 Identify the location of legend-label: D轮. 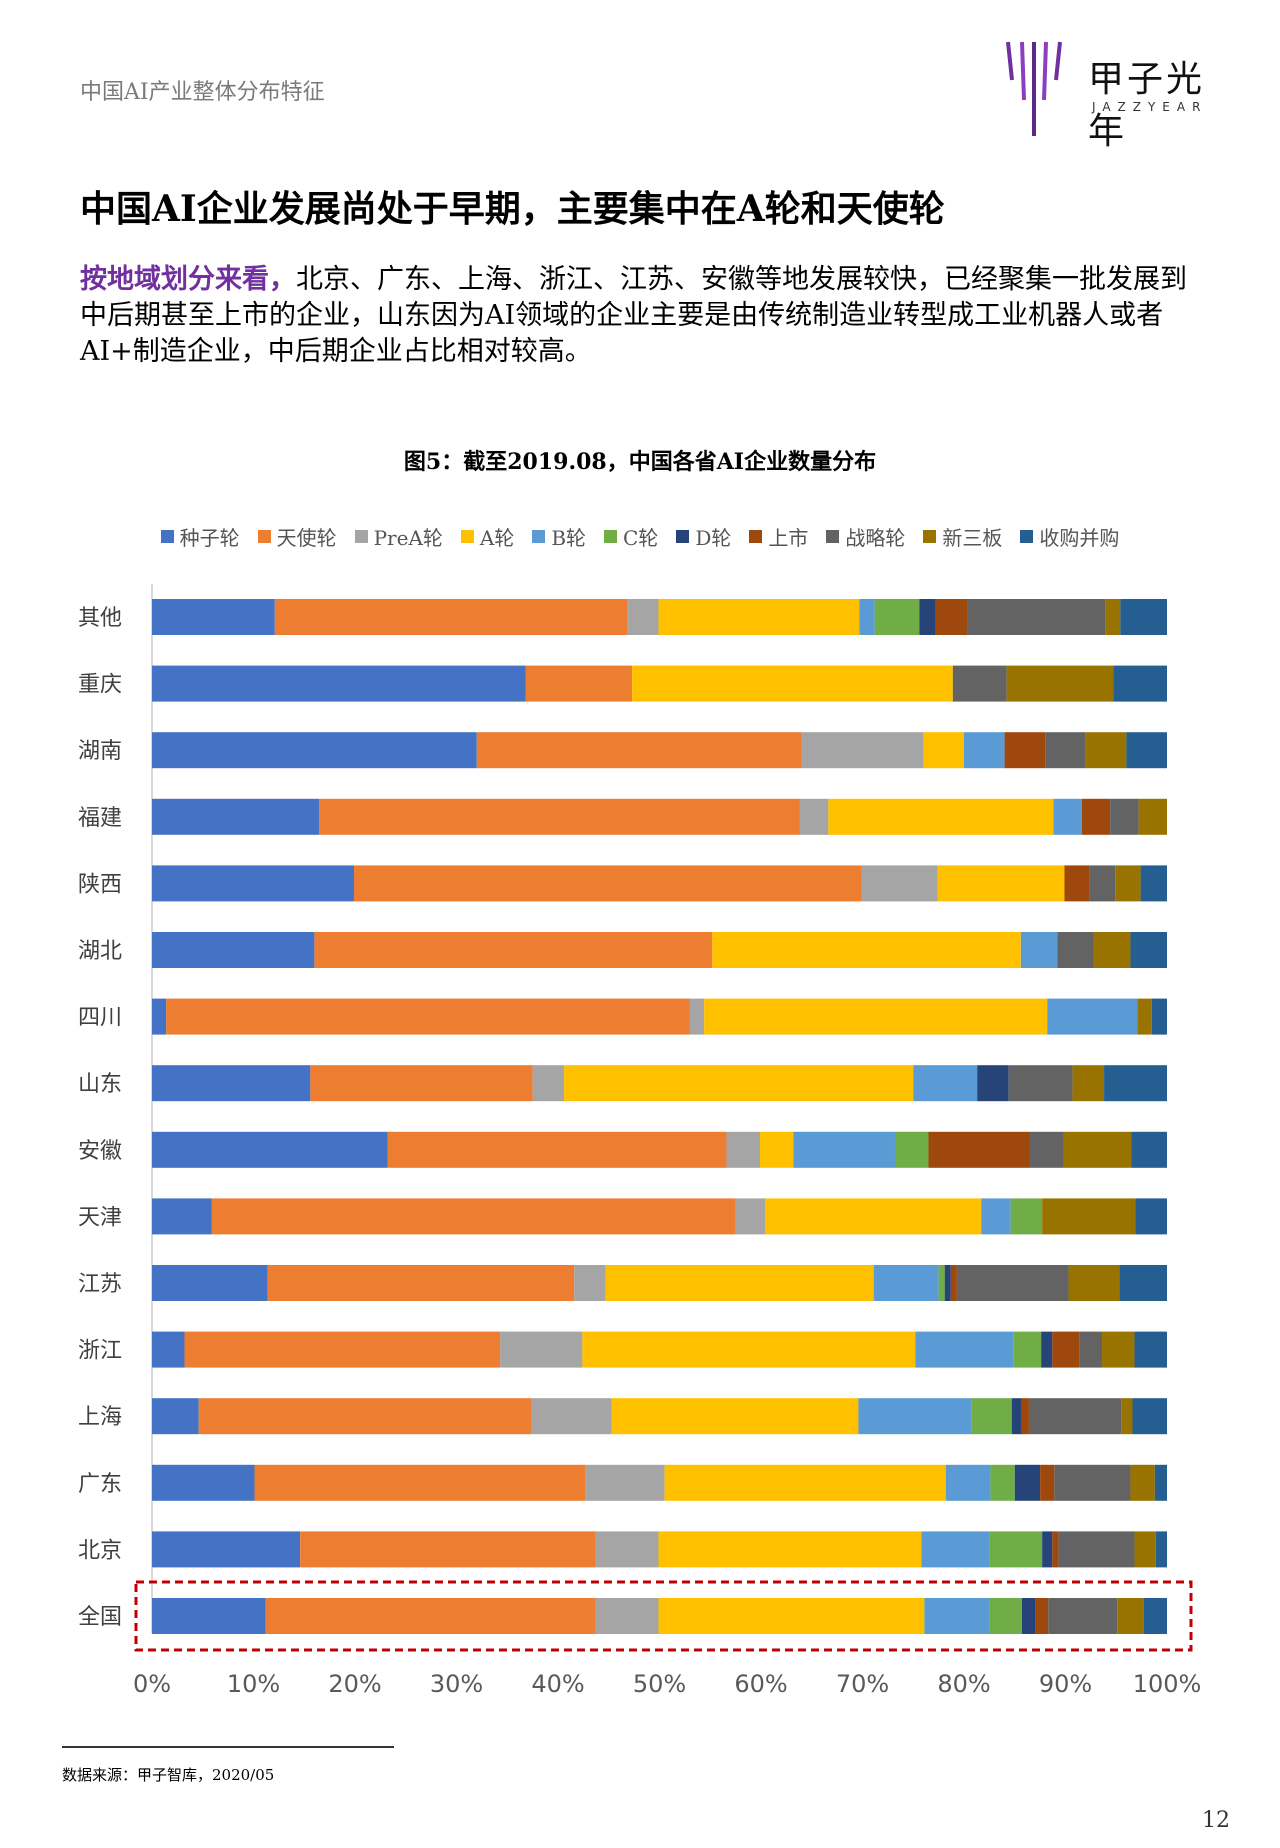
(713, 538).